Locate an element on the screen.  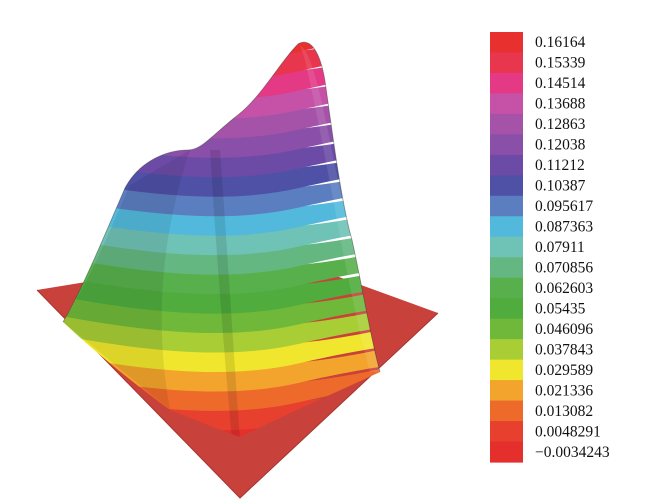
colorbar-label: 0.14514 is located at coordinates (560, 83).